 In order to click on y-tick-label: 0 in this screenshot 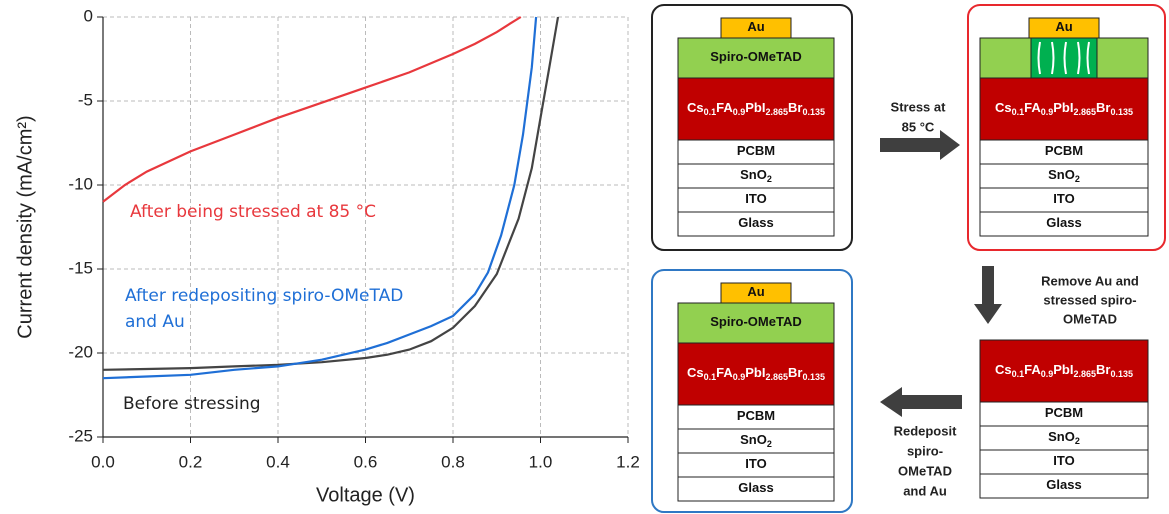, I will do `click(88, 15)`.